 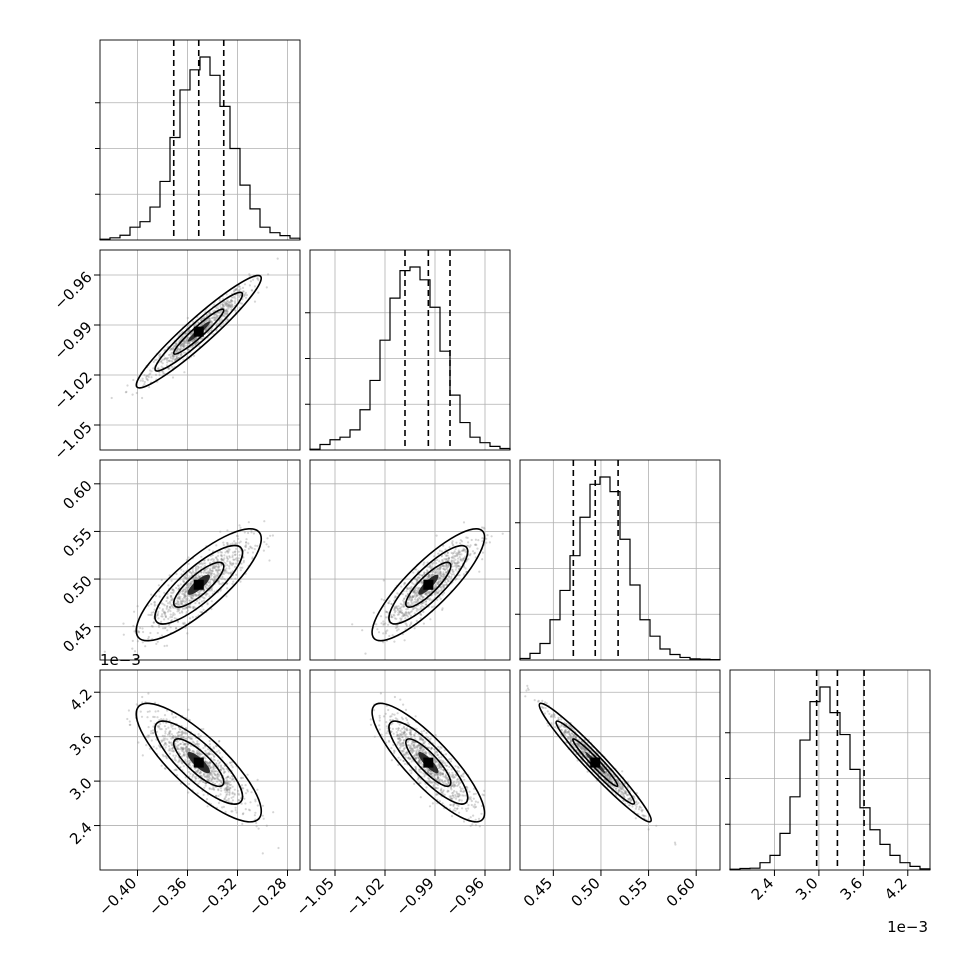 I want to click on scatter-panel-1-0: −1.05−1.02−0.99−0.96, so click(x=175, y=356).